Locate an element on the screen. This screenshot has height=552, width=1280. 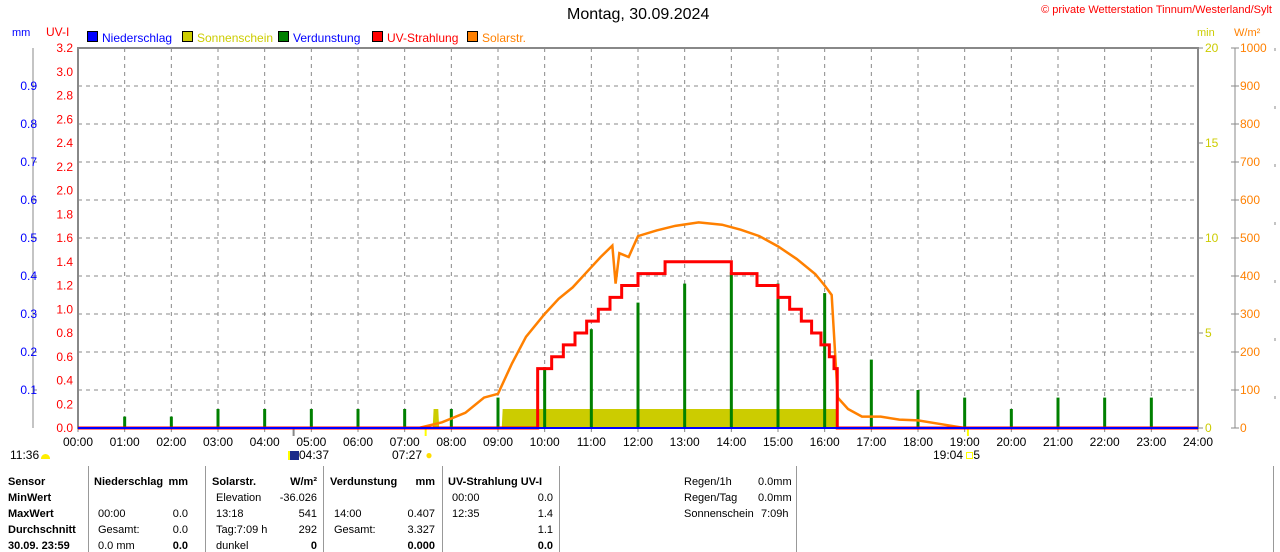
x-tick-label: 11:00 is located at coordinates (591, 442).